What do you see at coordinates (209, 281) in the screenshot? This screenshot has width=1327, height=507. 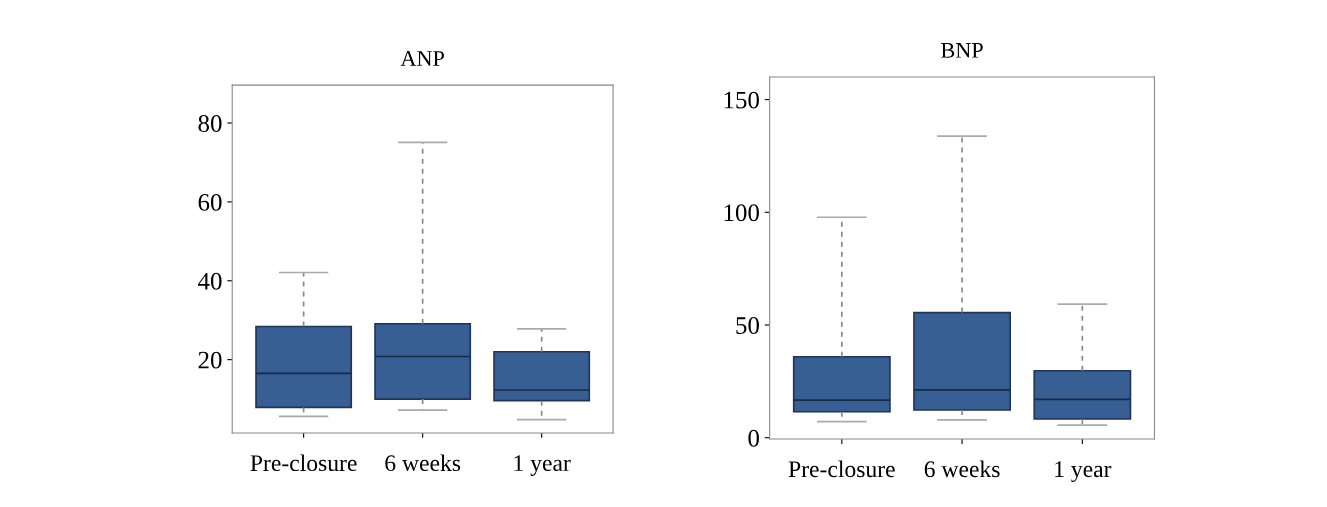 I see `y-tick-label: 40` at bounding box center [209, 281].